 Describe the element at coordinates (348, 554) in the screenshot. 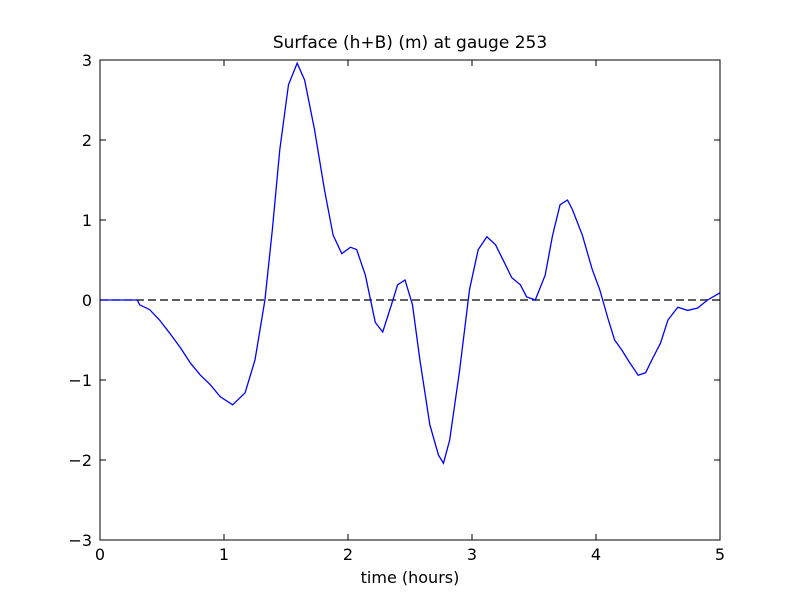

I see `x-tick-label: 2` at that location.